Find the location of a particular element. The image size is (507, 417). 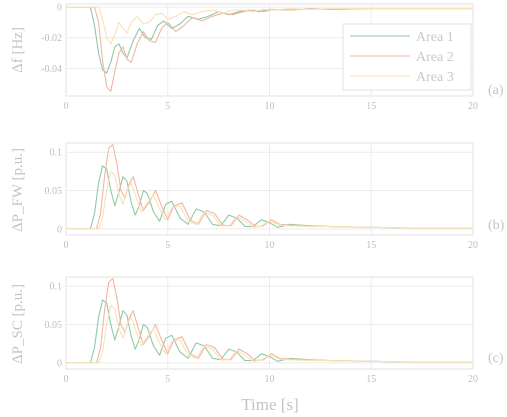

panel-c-y-tick-label: 0 is located at coordinates (59, 363).